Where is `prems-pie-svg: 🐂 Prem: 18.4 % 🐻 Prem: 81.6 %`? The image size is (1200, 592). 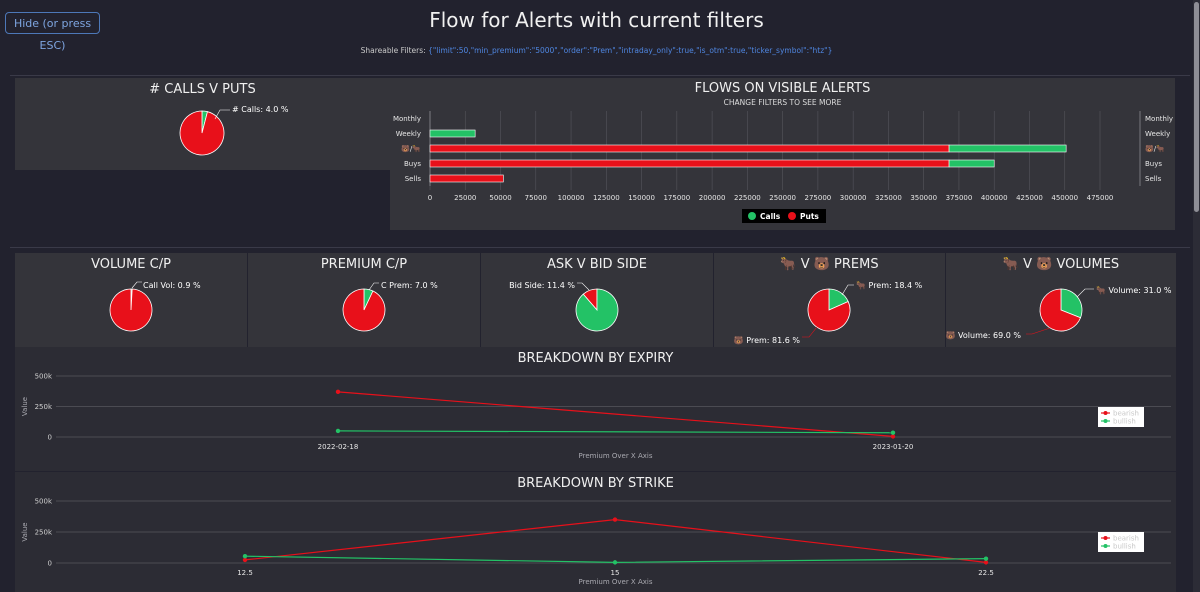
prems-pie-svg: 🐂 Prem: 18.4 % 🐻 Prem: 81.6 % is located at coordinates (828, 313).